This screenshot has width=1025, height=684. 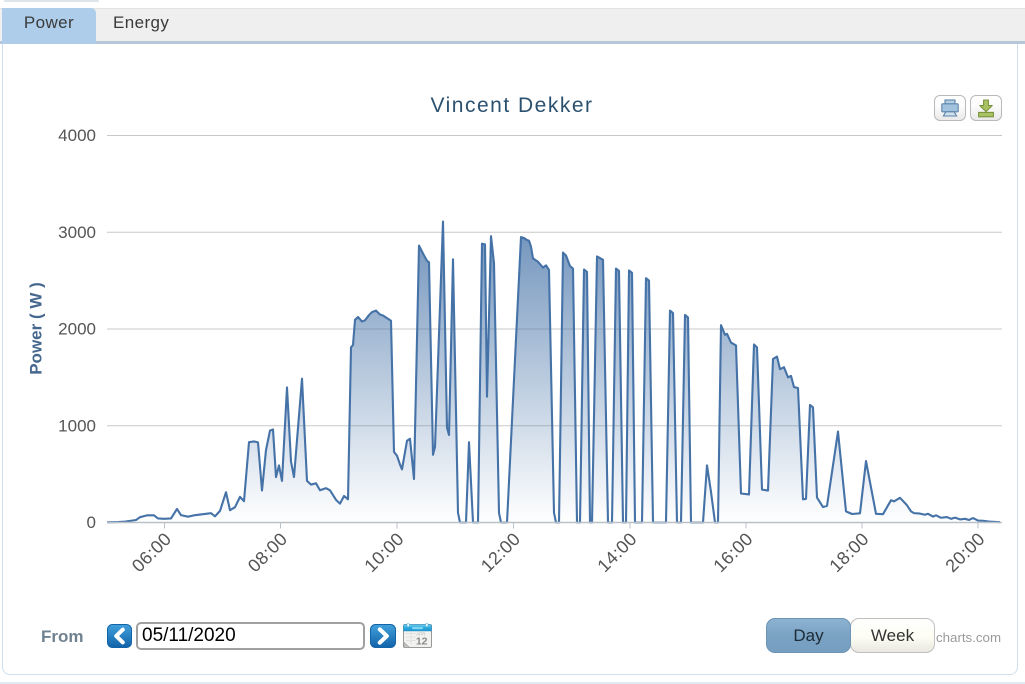 I want to click on svg-text: 2000, so click(x=77, y=329).